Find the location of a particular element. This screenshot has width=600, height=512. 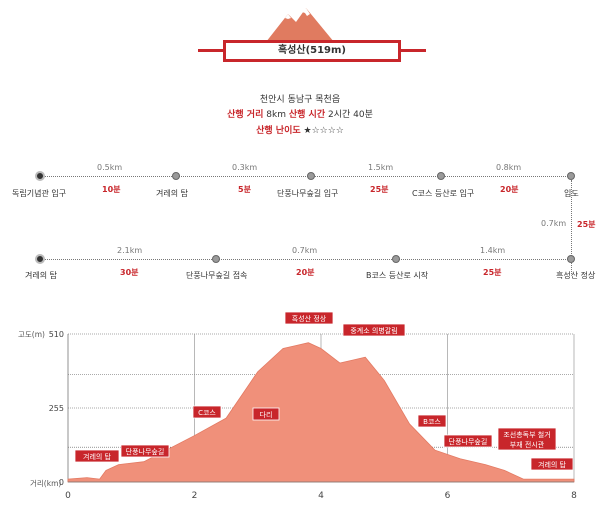

time-value: 2시간 40분 is located at coordinates (350, 115).